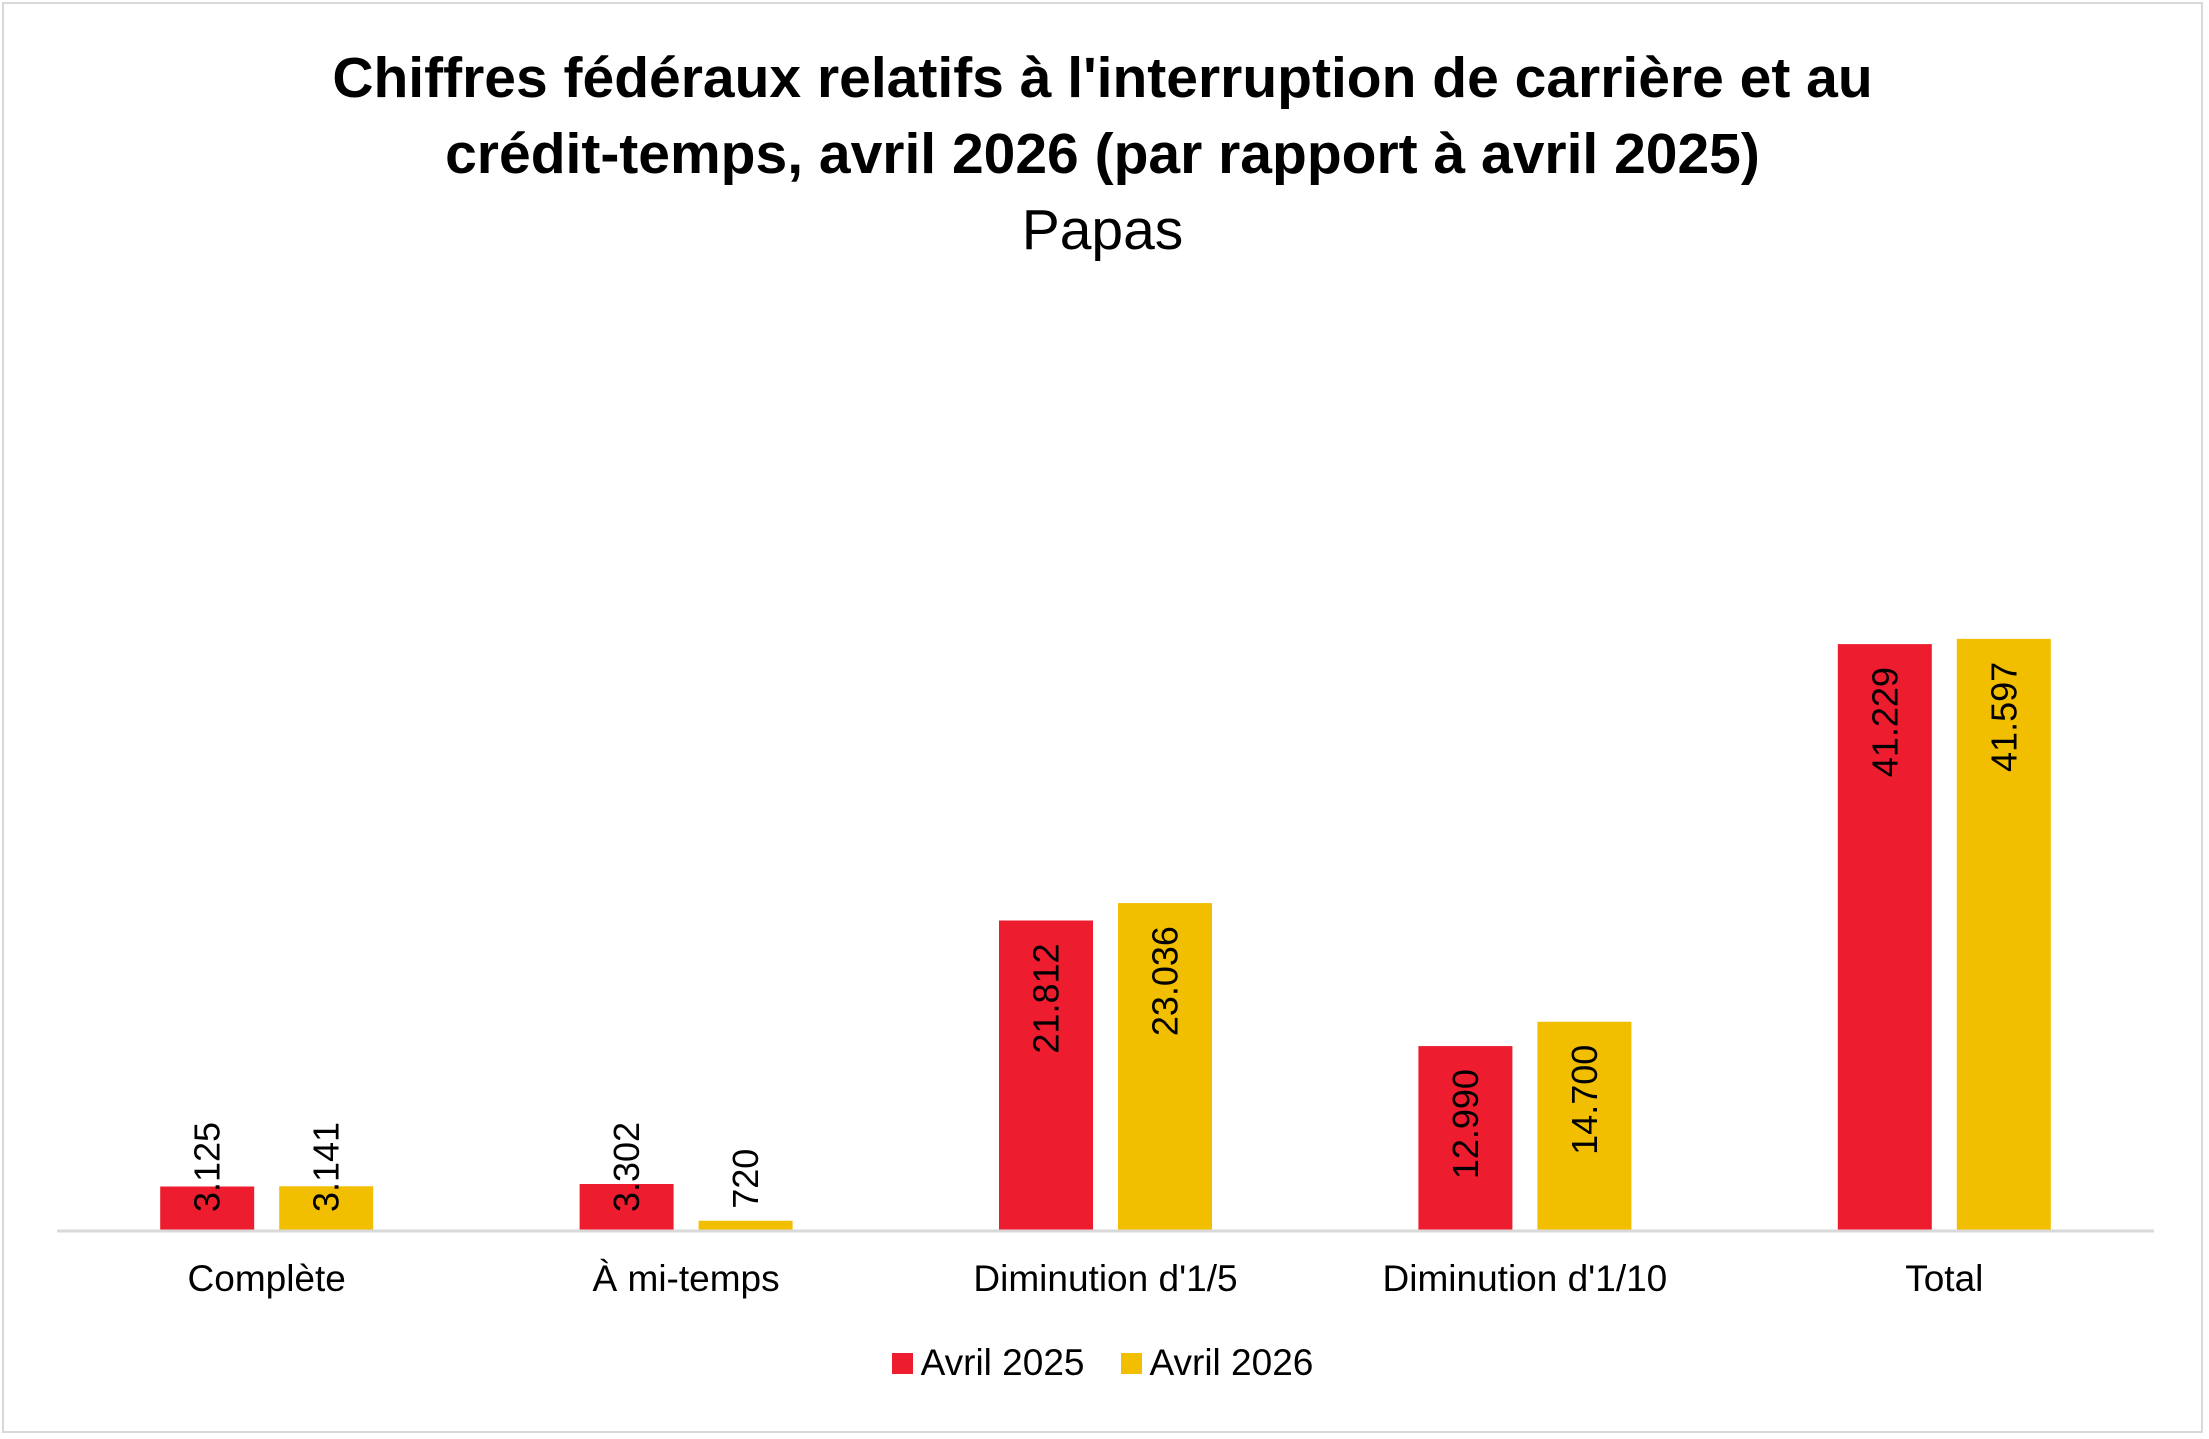  What do you see at coordinates (1525, 1278) in the screenshot?
I see `x-tick-label-4: Diminution d'1/10` at bounding box center [1525, 1278].